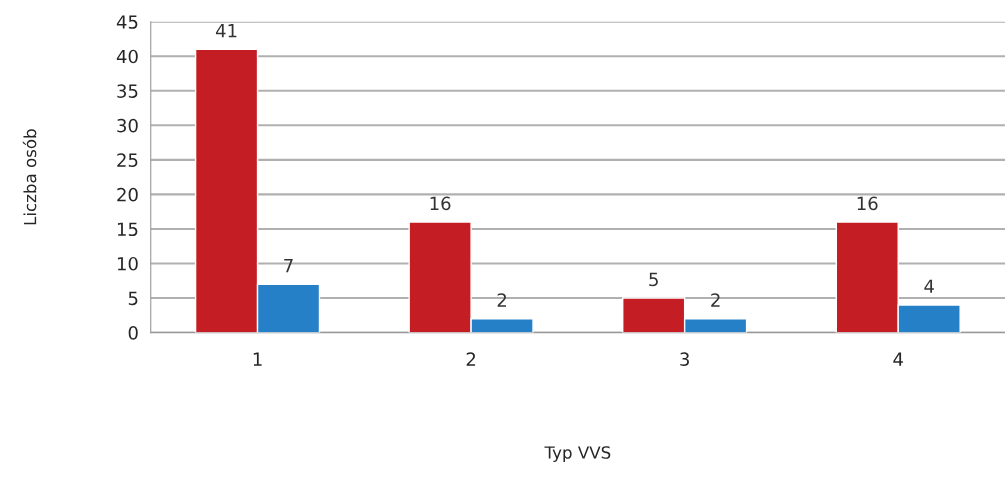 The image size is (1005, 482). I want to click on y-tick-label: 45, so click(127, 22).